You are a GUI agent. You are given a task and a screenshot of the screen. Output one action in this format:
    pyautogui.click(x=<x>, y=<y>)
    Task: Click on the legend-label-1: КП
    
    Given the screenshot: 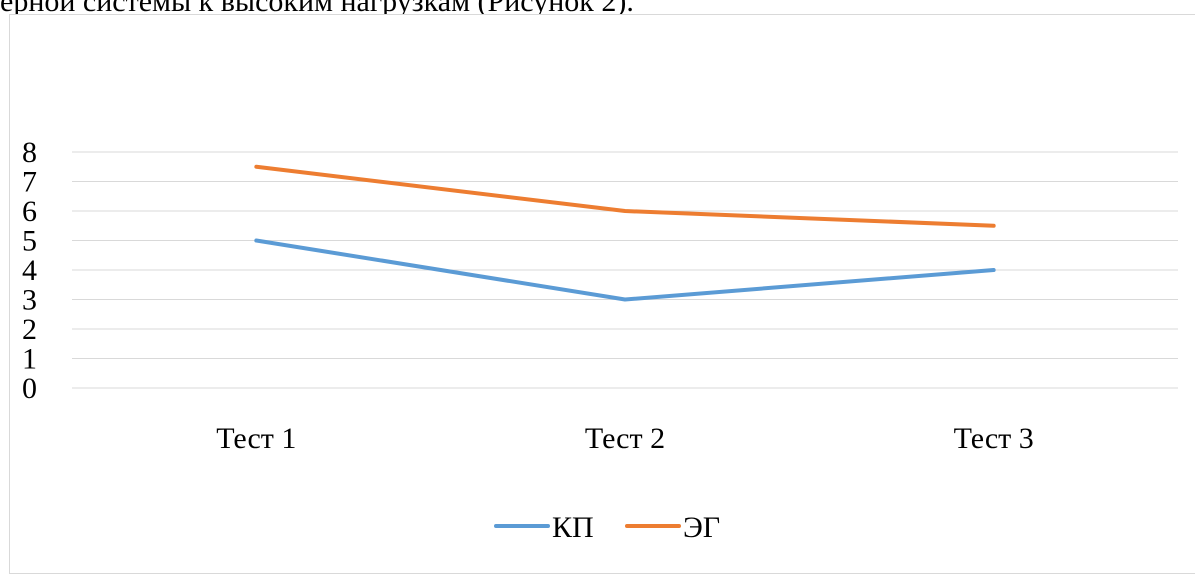 What is the action you would take?
    pyautogui.click(x=573, y=527)
    